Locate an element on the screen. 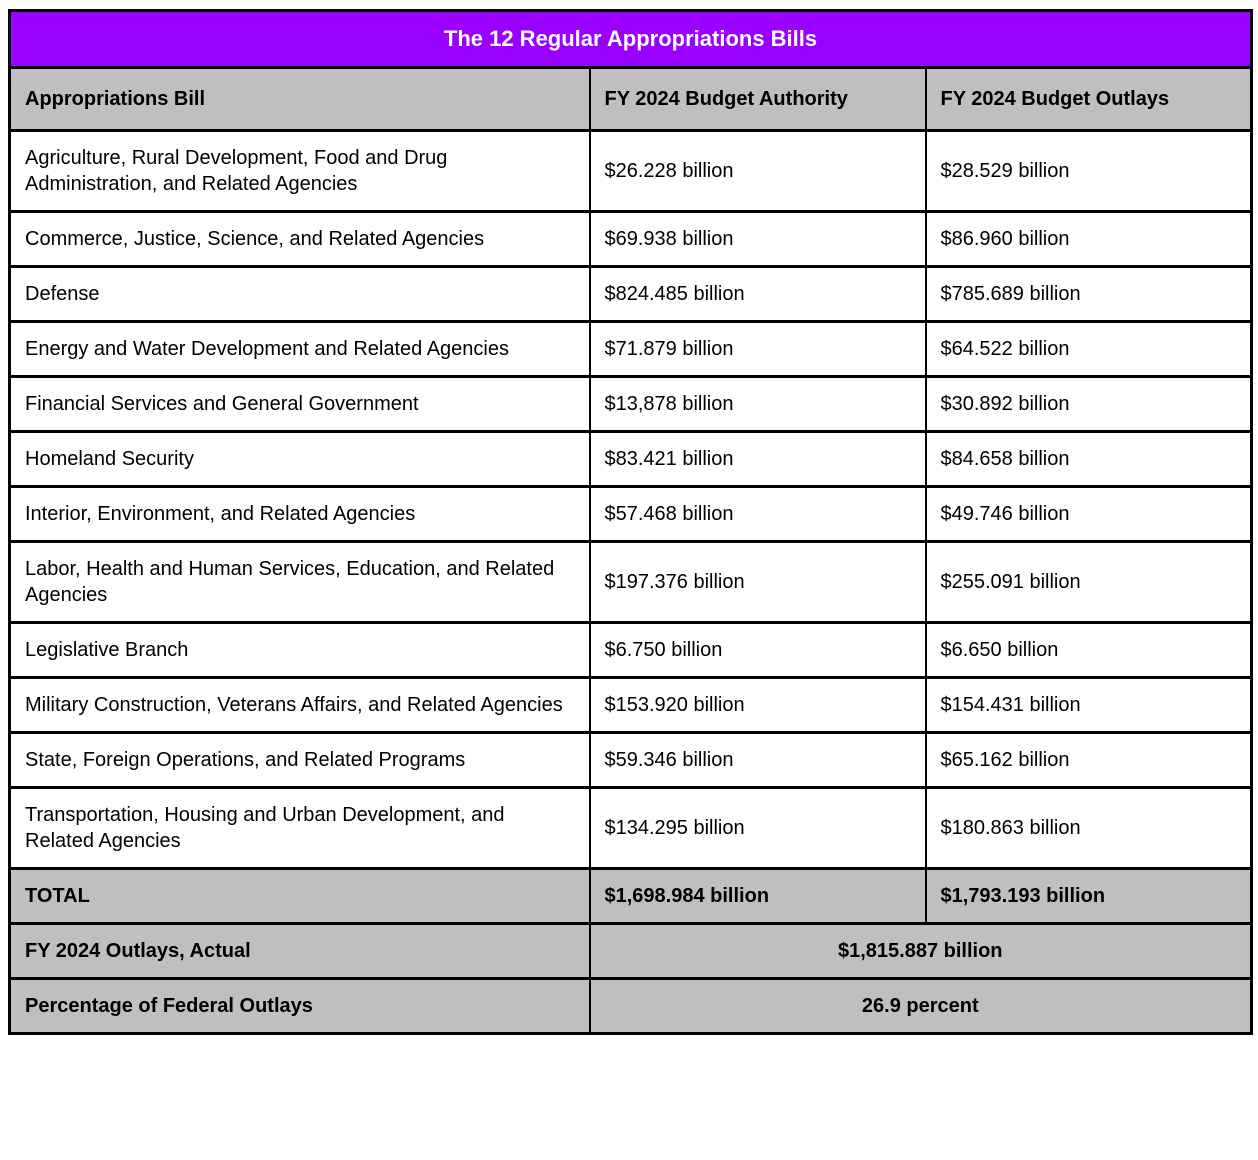  table-title-row: The 12 Regular Appropriations Bills is located at coordinates (630, 39).